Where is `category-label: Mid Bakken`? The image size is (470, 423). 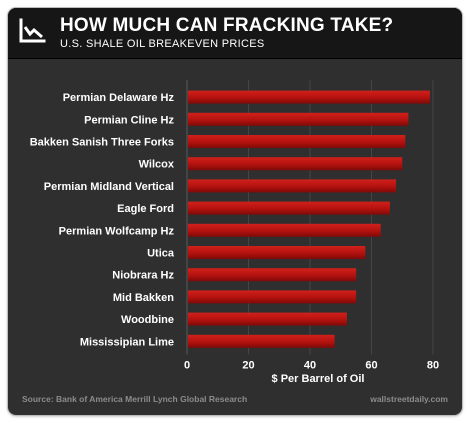
category-label: Mid Bakken is located at coordinates (143, 298).